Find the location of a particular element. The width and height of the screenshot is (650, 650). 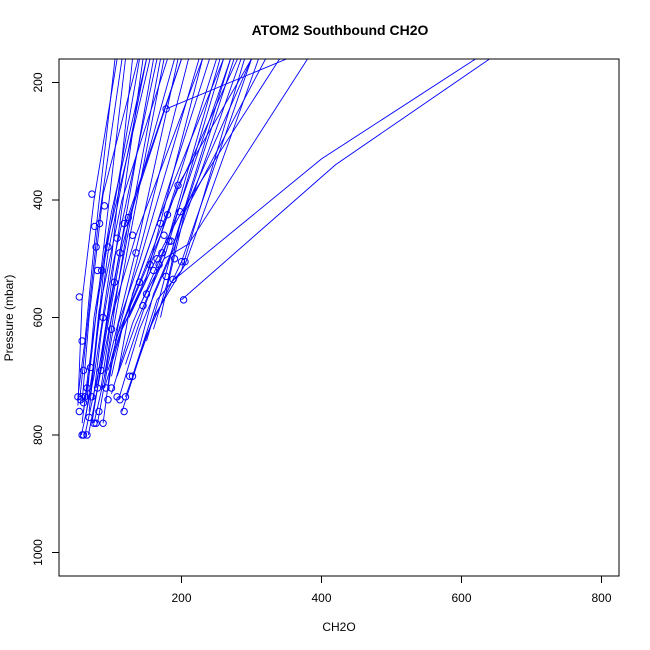

y-tick-label: 400 is located at coordinates (38, 200).